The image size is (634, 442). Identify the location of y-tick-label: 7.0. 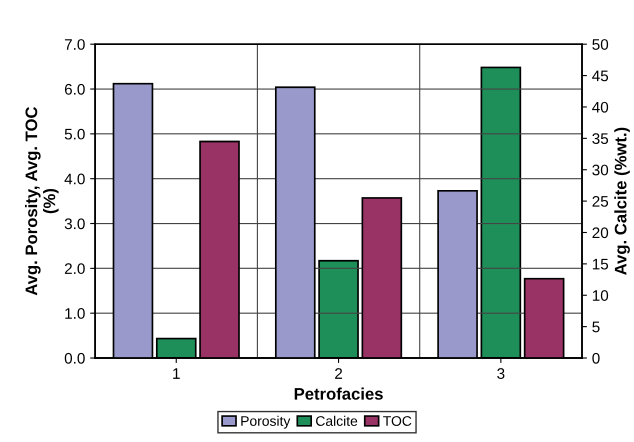
(74, 44).